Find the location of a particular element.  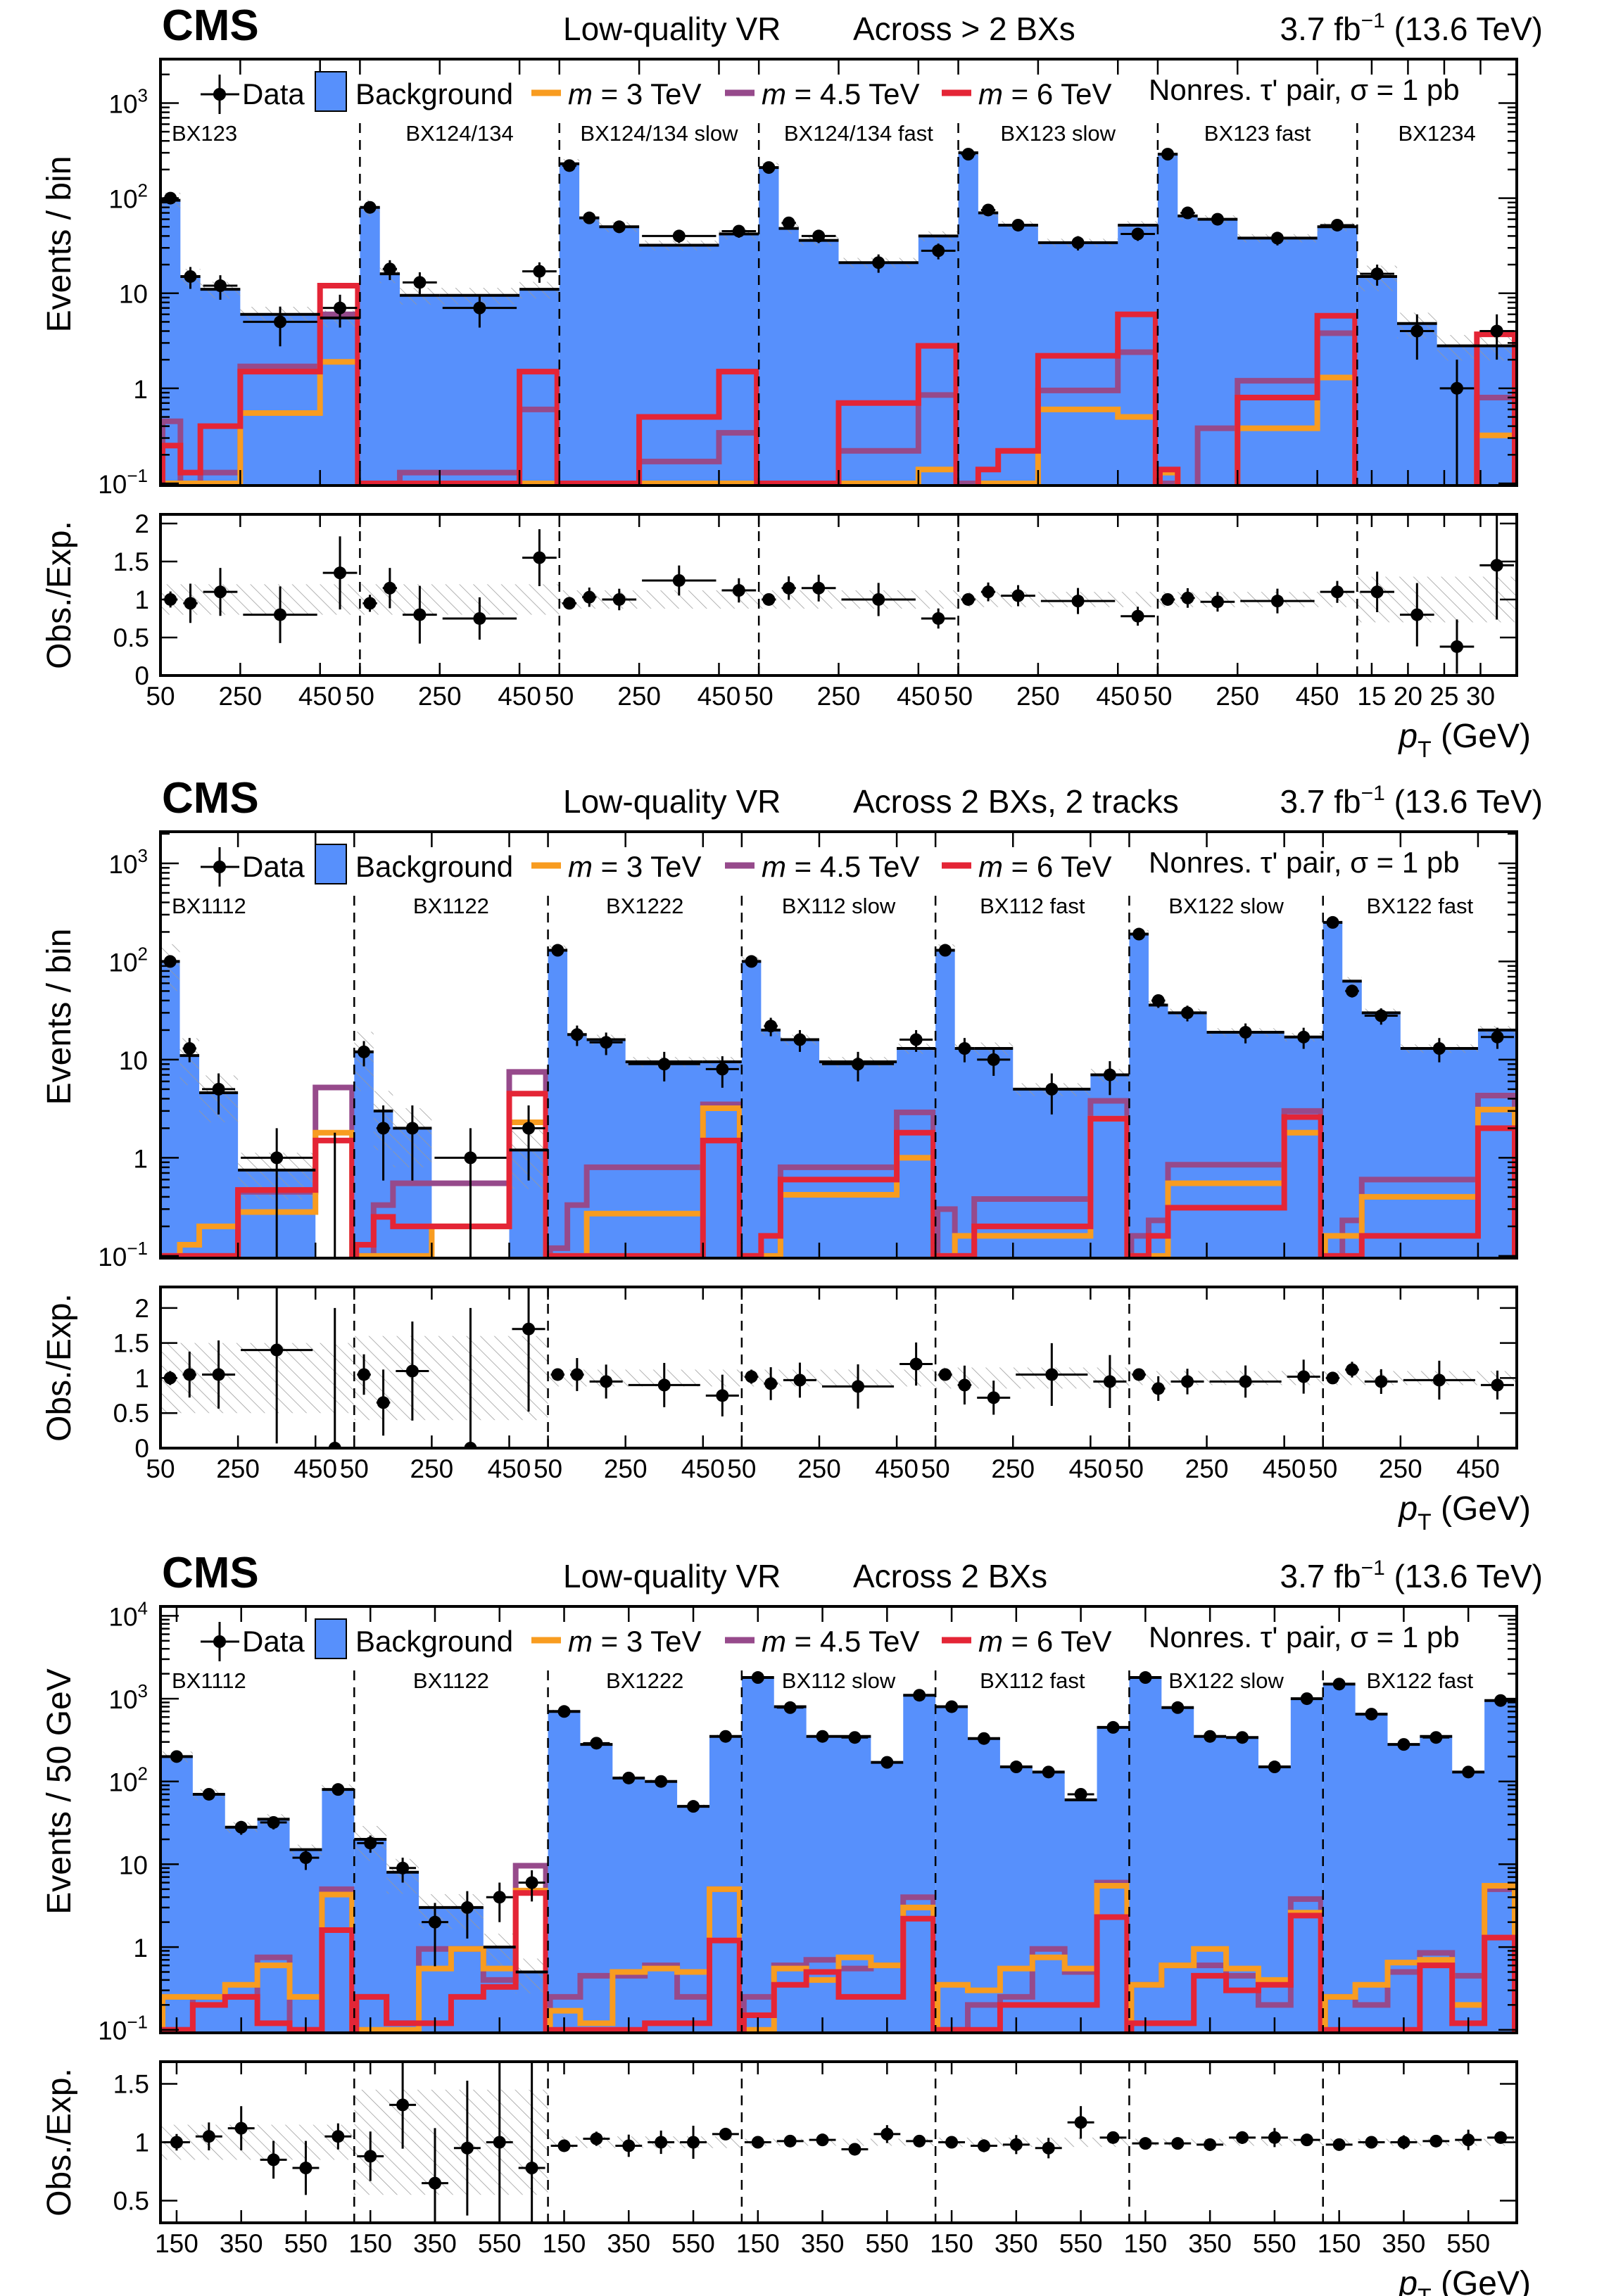

ratio-y-tick-label: 0.5 is located at coordinates (131, 2200).